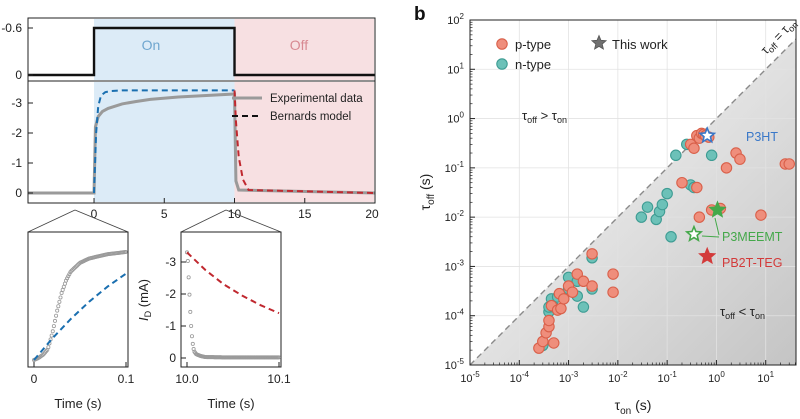  I want to click on off-label: Off, so click(299, 45).